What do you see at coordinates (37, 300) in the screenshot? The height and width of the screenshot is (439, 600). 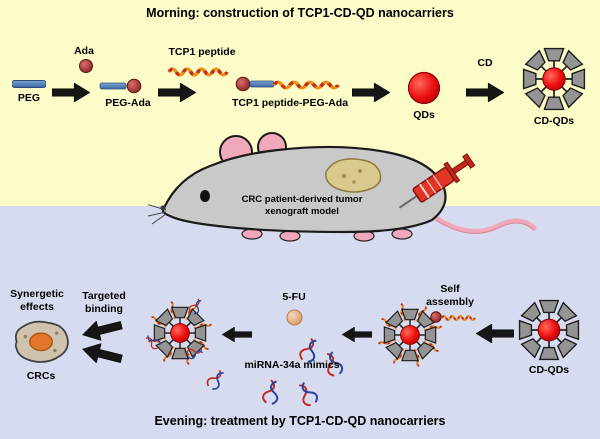 I see `synergetic-effects-label: Synergetic effects` at bounding box center [37, 300].